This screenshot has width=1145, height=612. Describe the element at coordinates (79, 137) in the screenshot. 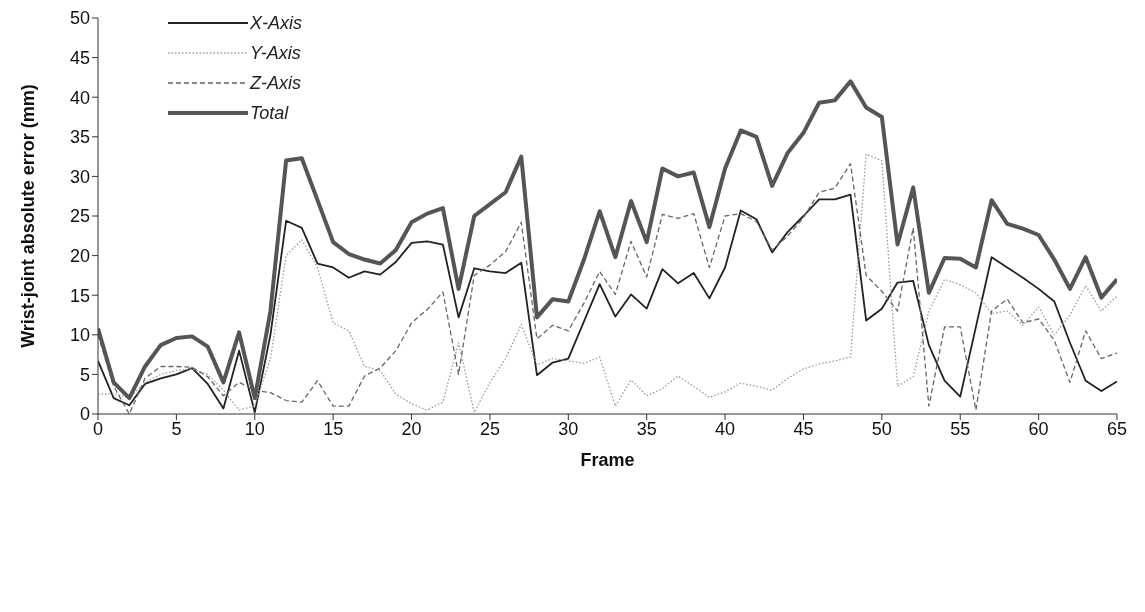

I see `y-tick-label: 35` at that location.